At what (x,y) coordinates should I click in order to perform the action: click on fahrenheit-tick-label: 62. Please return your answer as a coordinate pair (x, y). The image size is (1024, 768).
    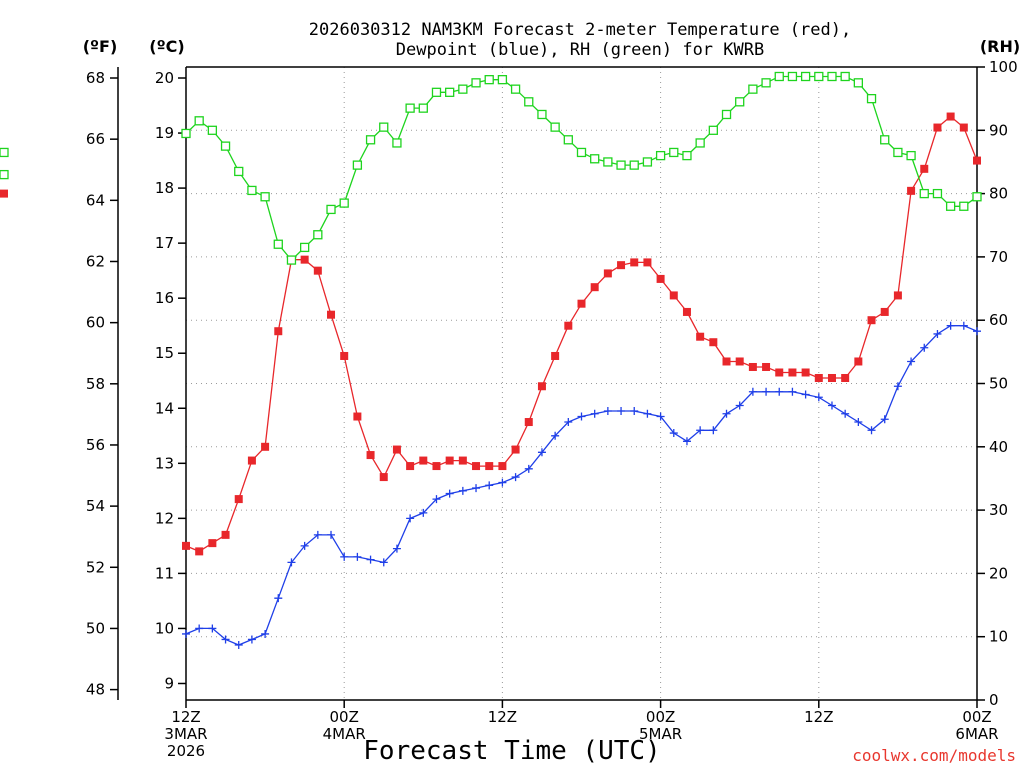
    Looking at the image, I should click on (95, 261).